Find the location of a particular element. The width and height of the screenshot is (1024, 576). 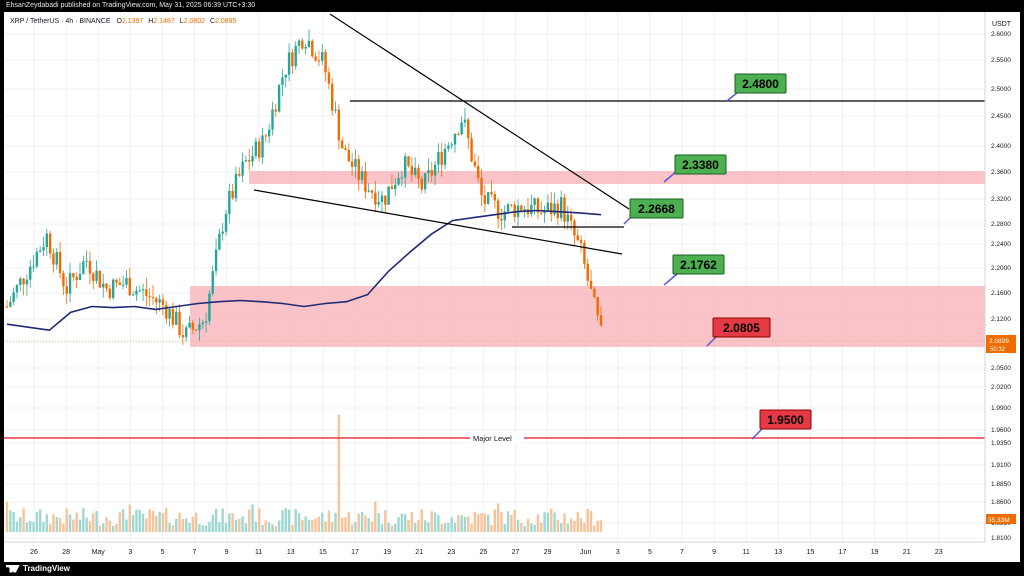

time-axis-label: 26 is located at coordinates (34, 552).